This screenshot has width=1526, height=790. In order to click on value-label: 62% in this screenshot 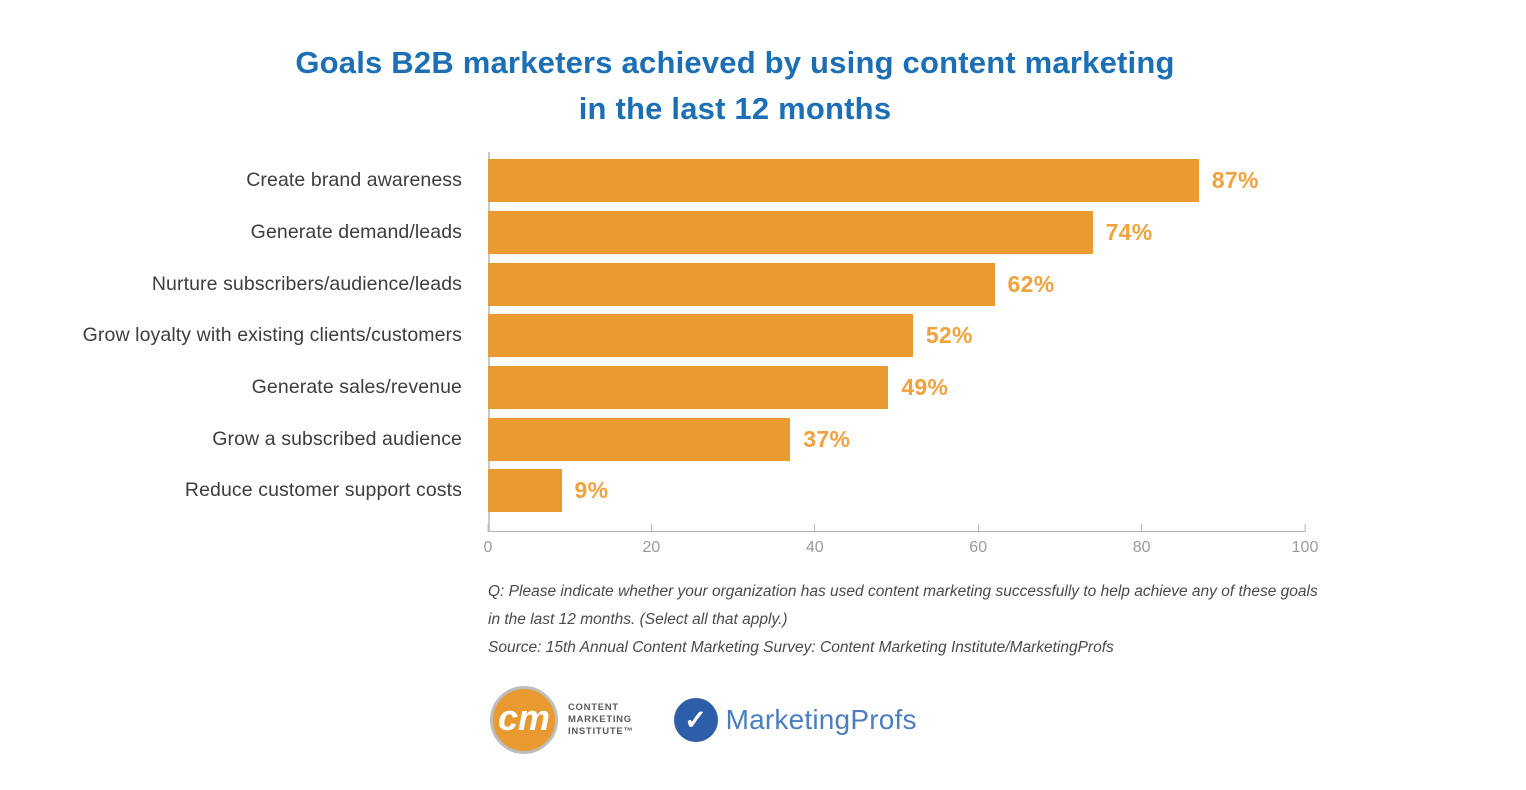, I will do `click(1031, 283)`.